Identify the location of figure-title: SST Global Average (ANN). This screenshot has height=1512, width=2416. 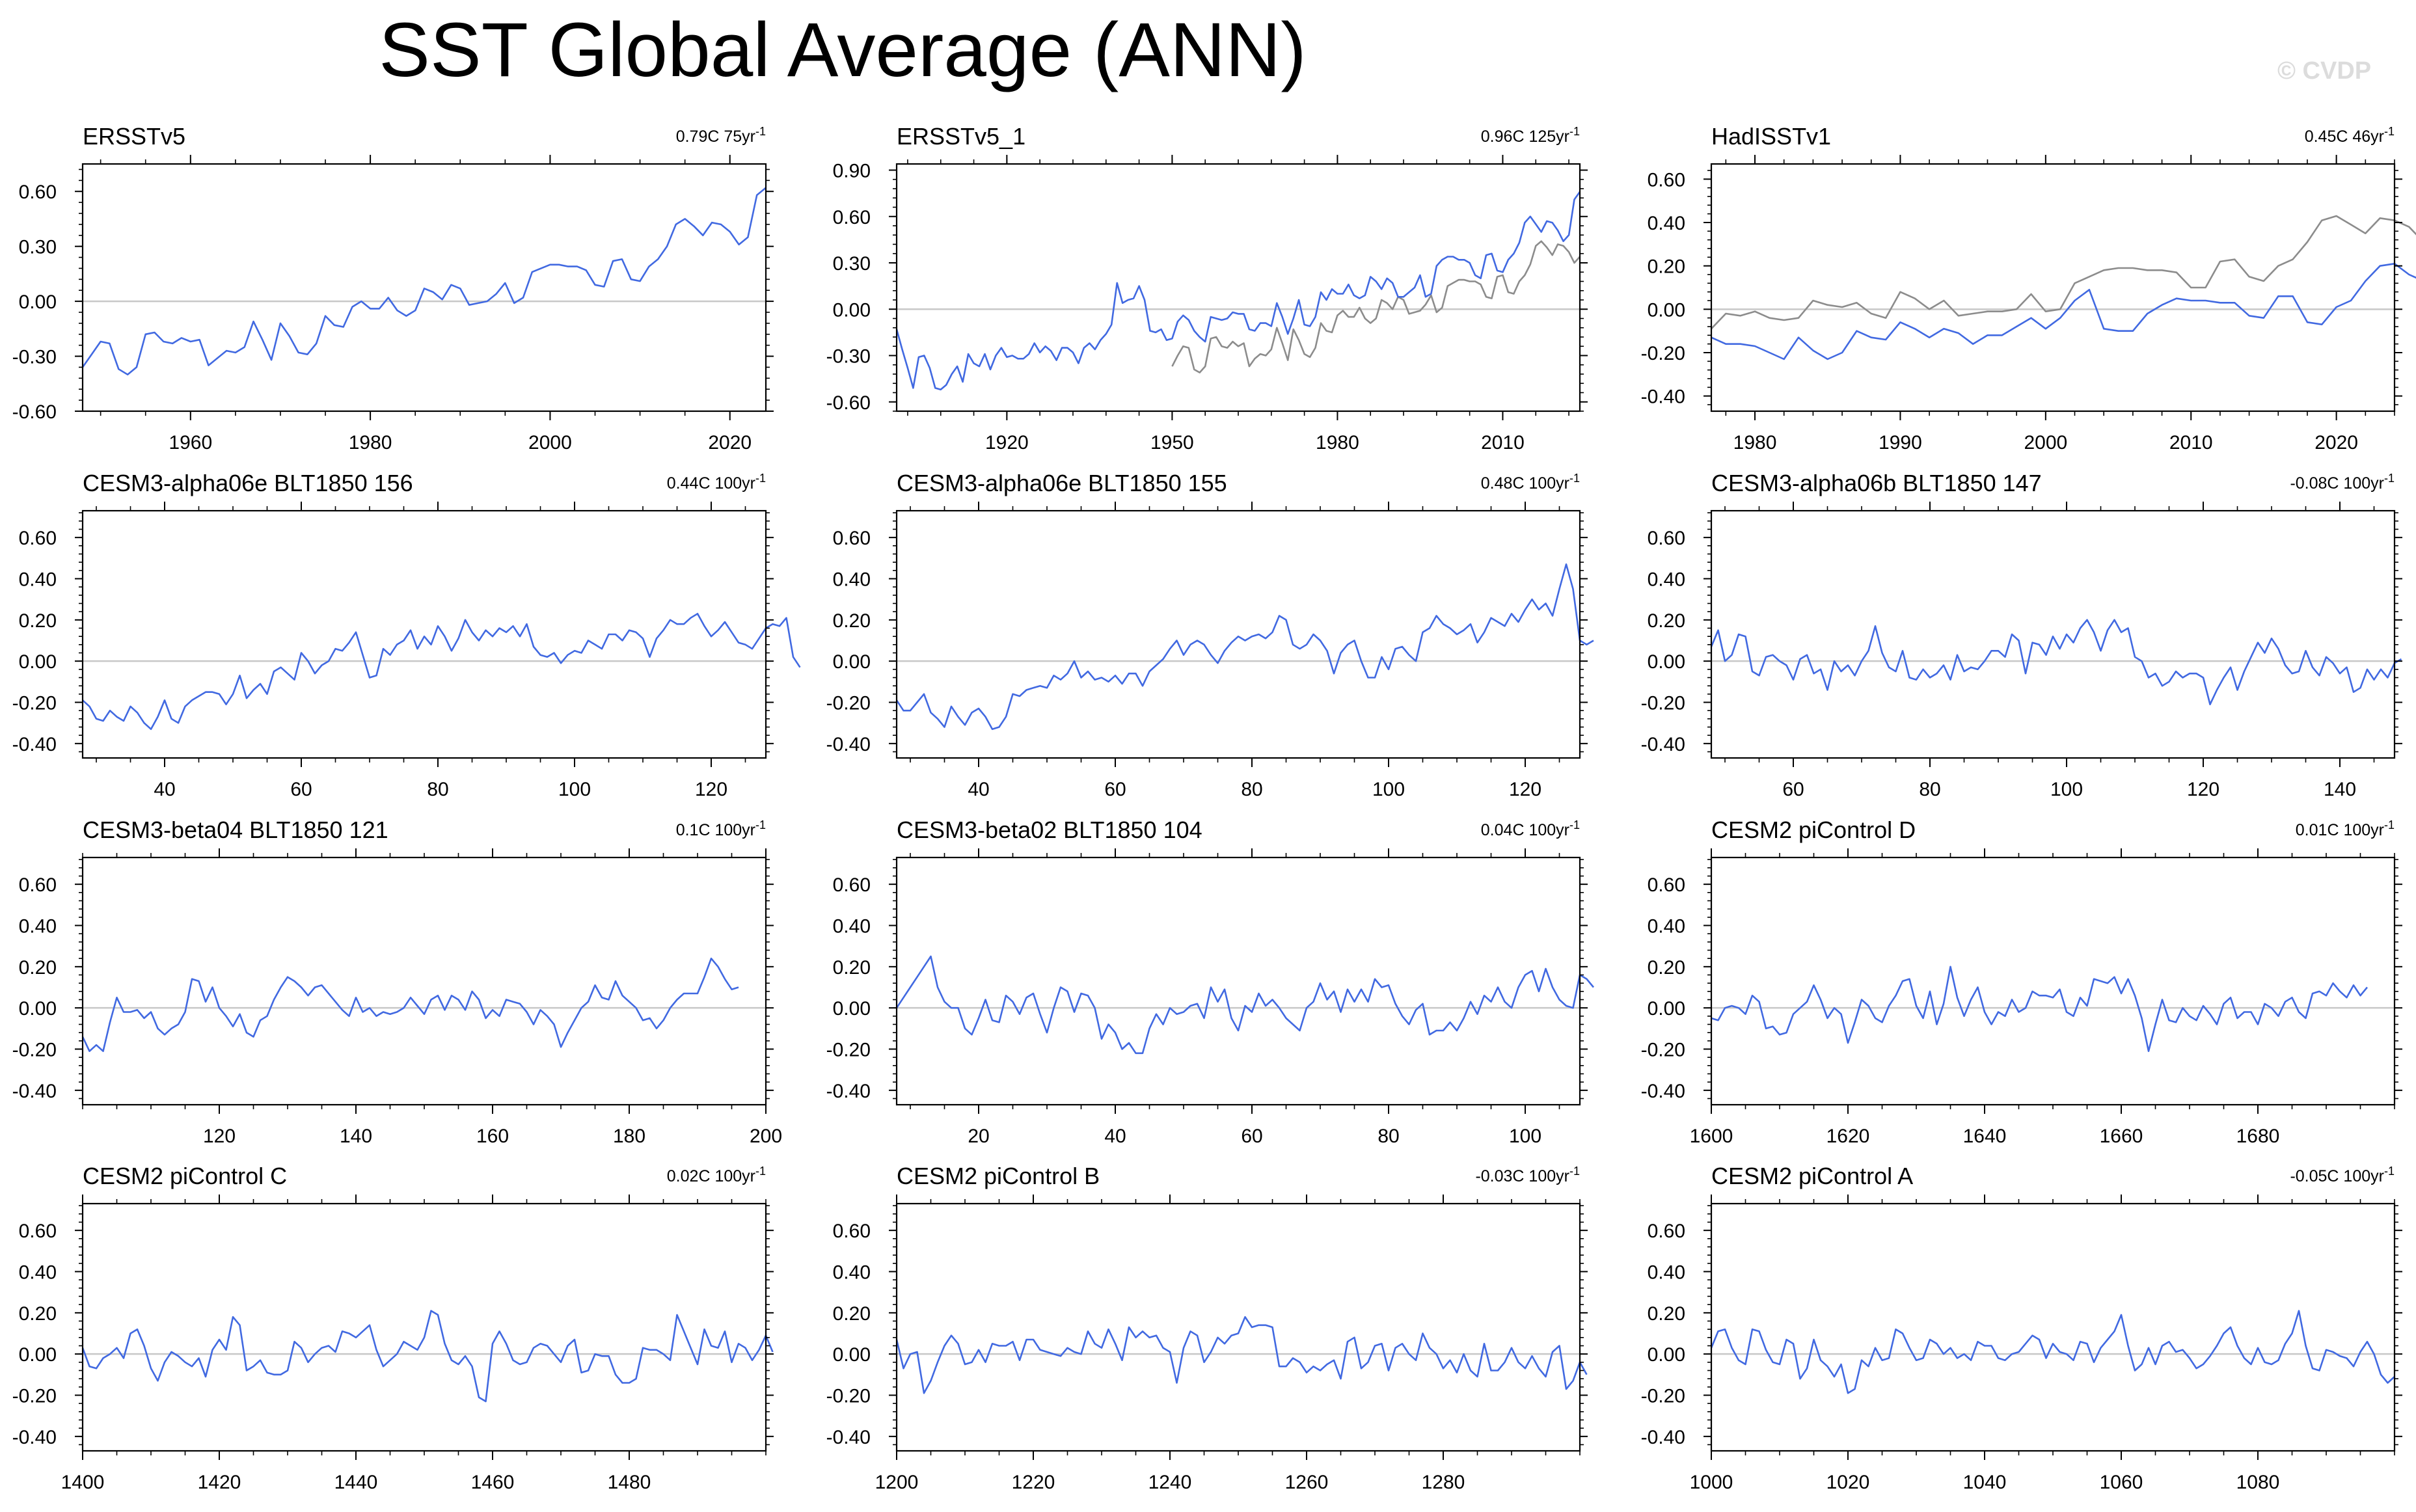
(843, 50).